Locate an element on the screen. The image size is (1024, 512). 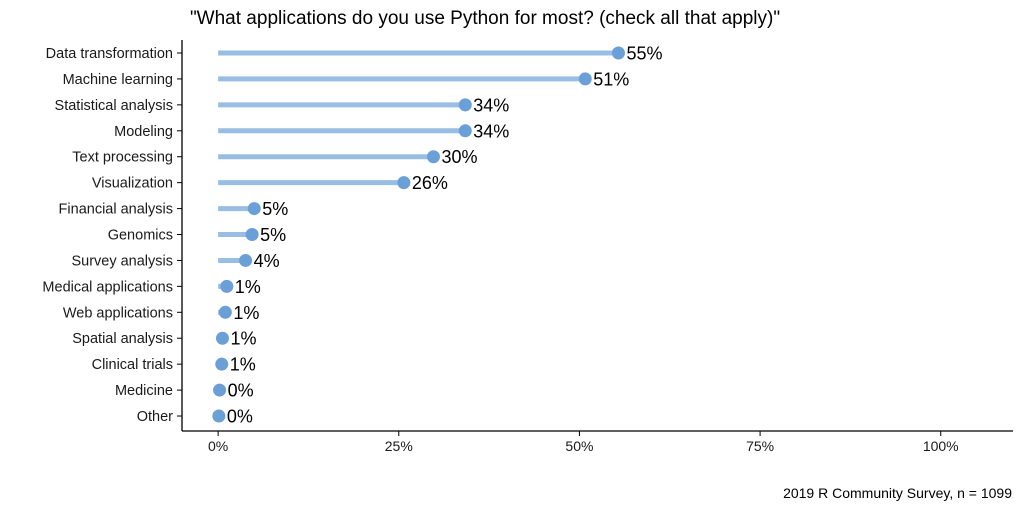
value-label: 30% is located at coordinates (459, 157).